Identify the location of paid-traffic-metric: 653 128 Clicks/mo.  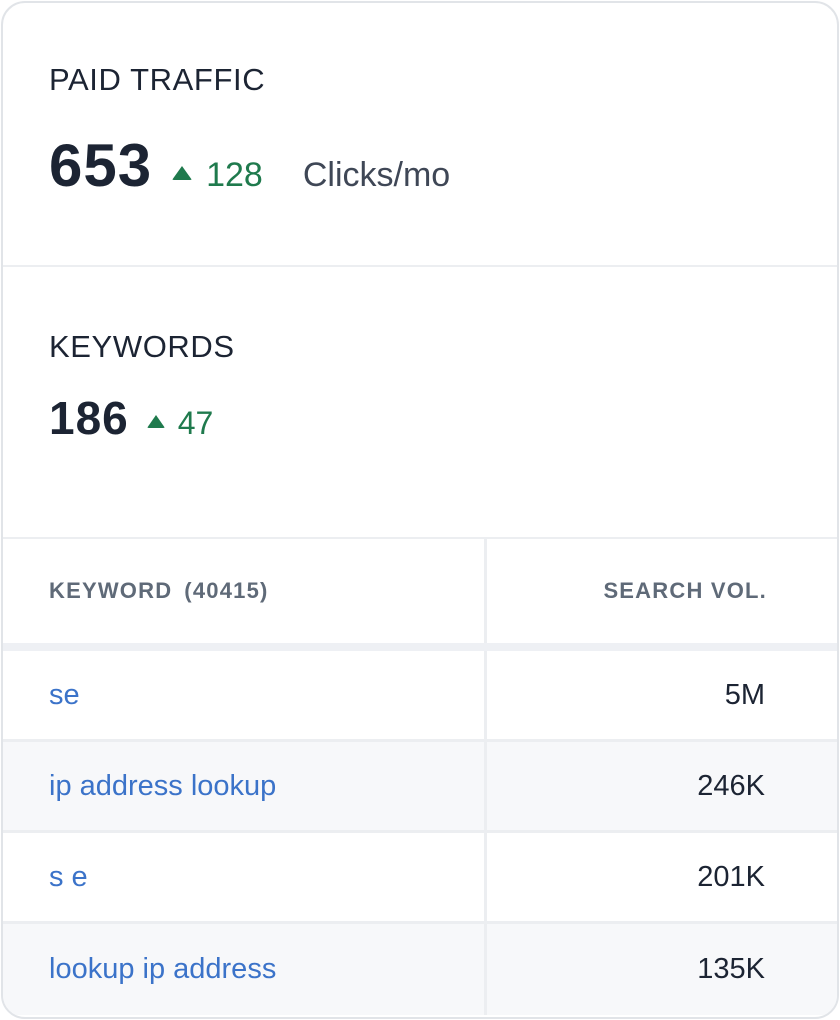
(249, 165).